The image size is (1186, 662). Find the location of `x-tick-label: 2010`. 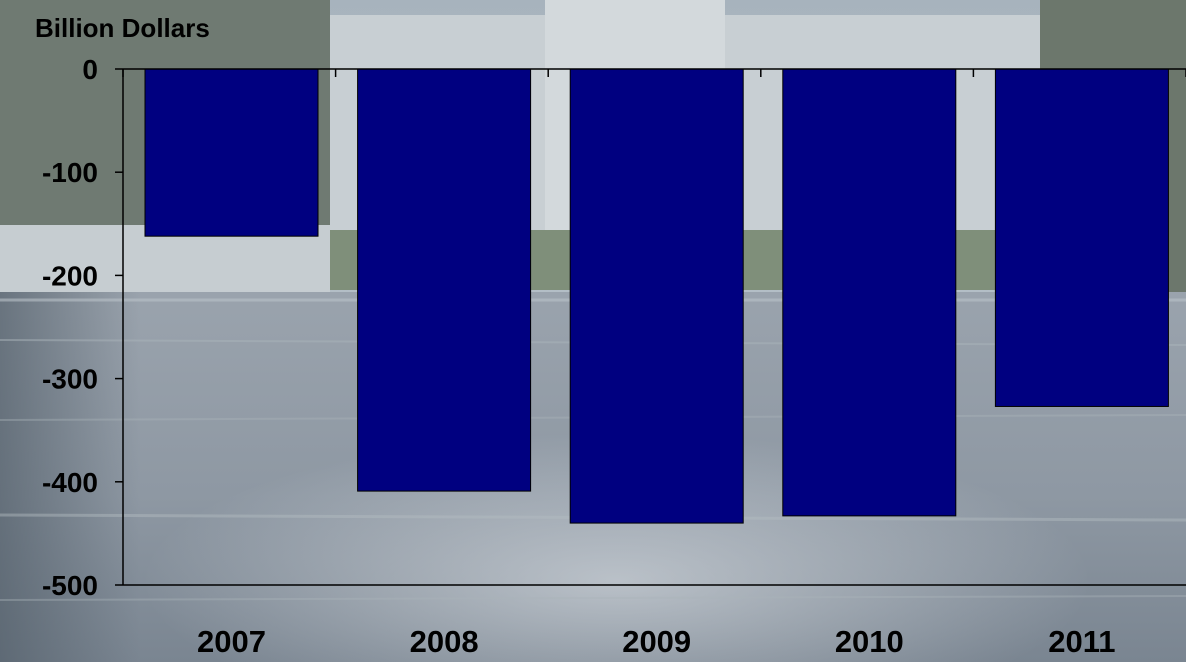

x-tick-label: 2010 is located at coordinates (869, 641).